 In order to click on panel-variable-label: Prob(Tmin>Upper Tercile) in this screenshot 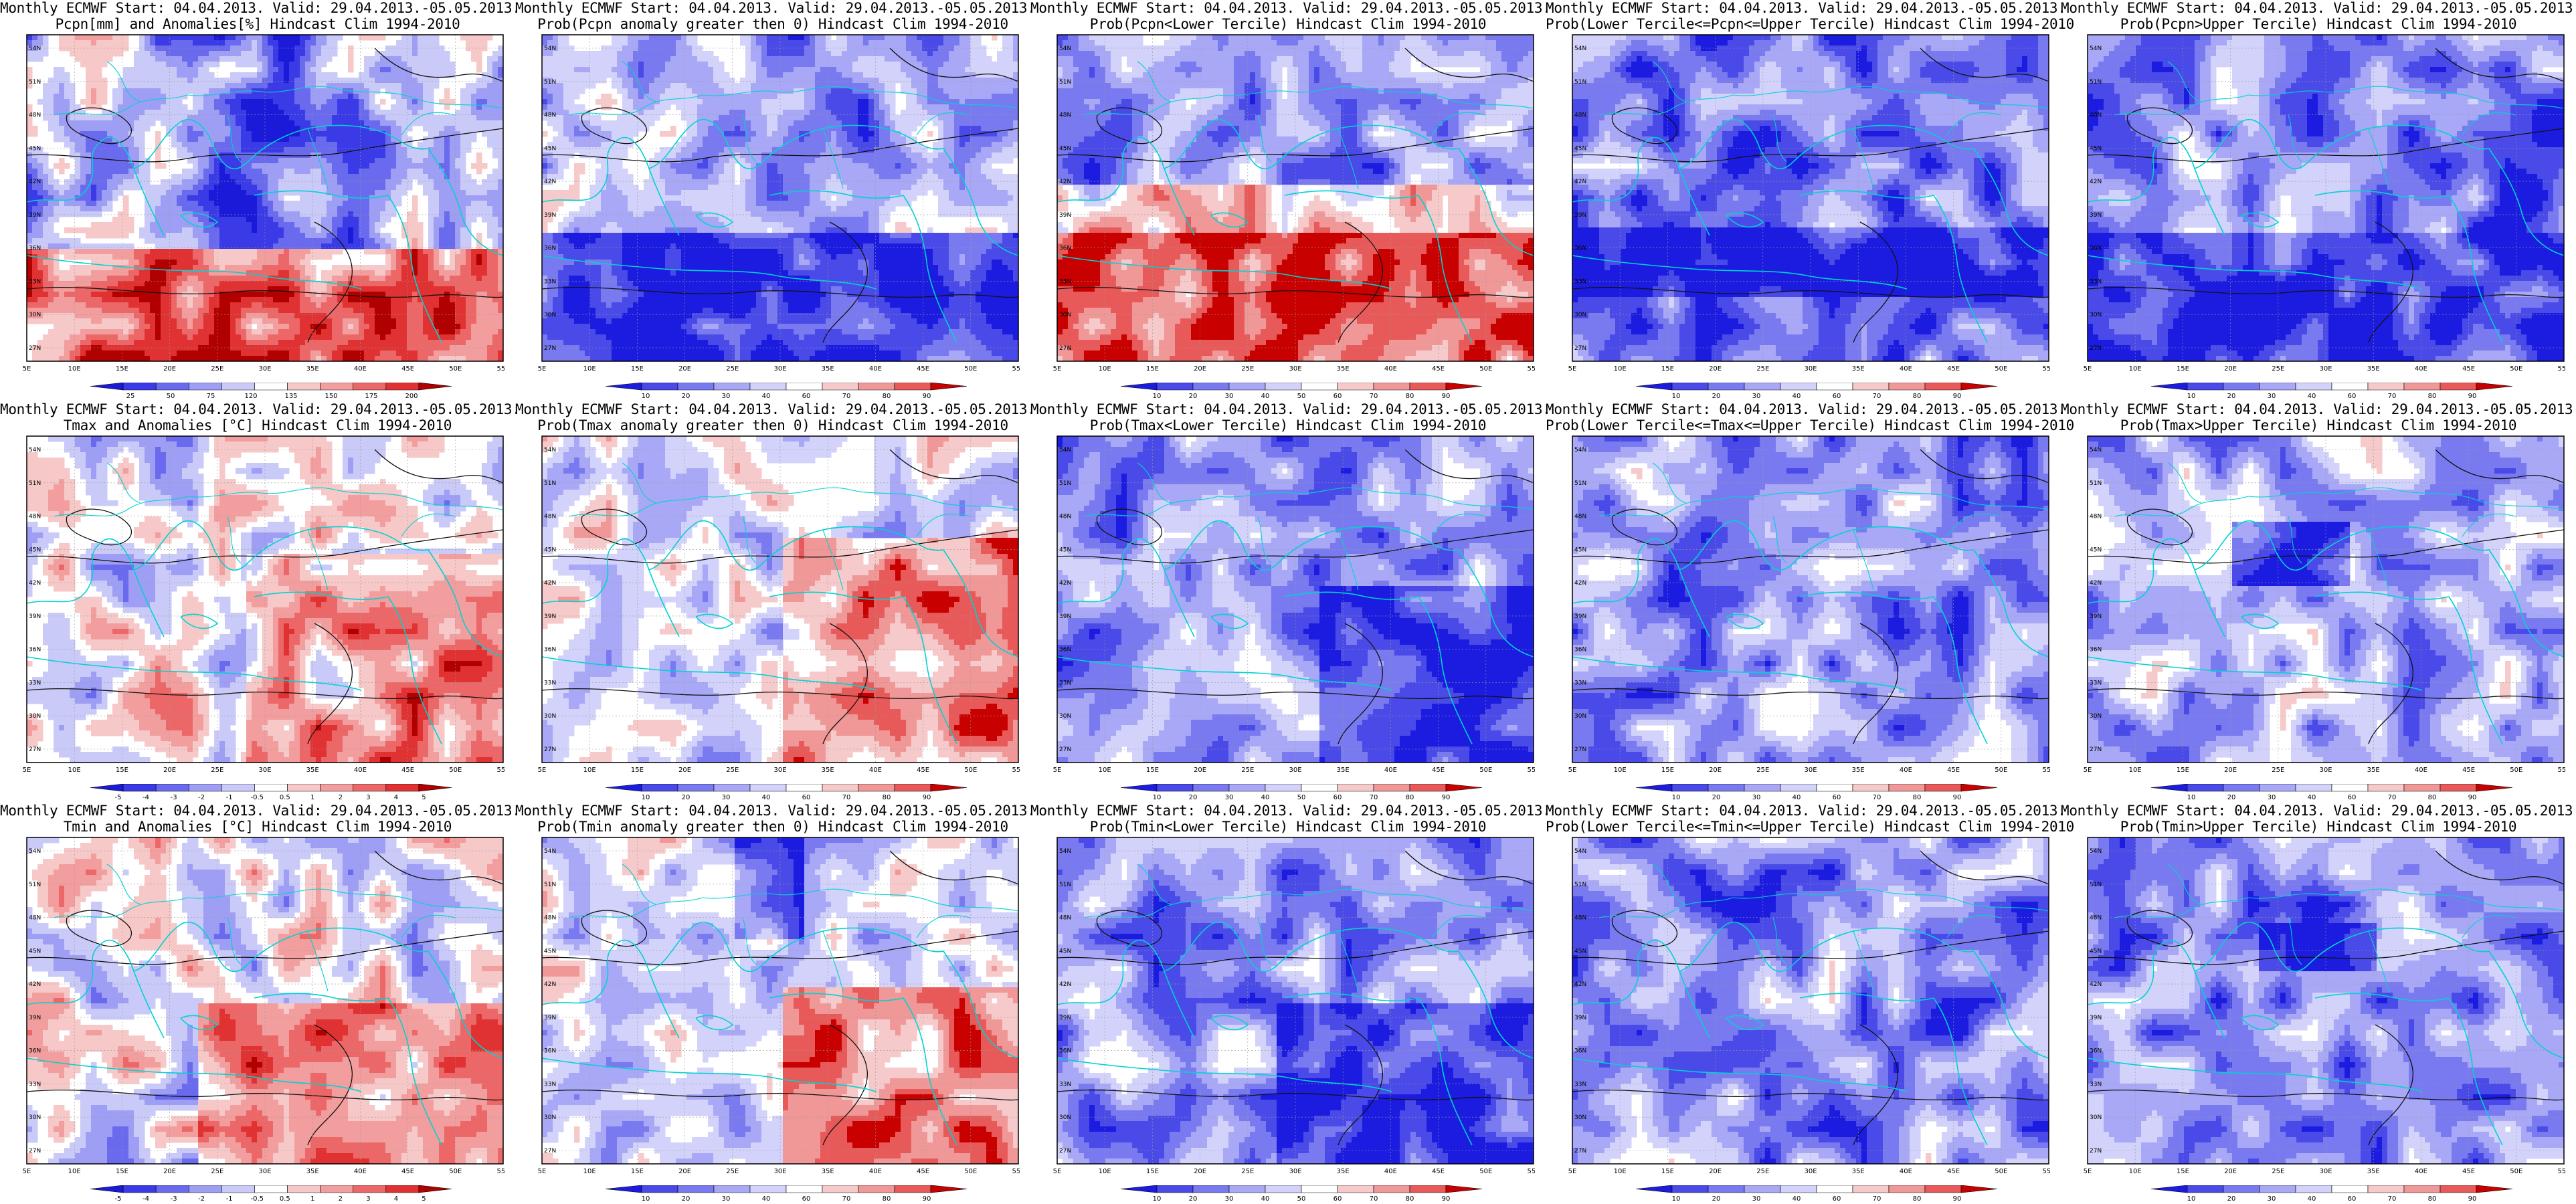, I will do `click(2219, 827)`.